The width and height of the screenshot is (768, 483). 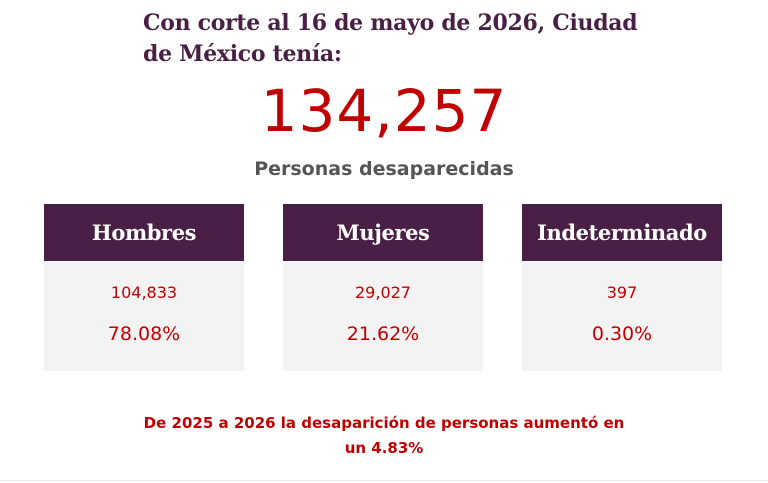 What do you see at coordinates (383, 292) in the screenshot?
I see `stat-card-count: 29,027` at bounding box center [383, 292].